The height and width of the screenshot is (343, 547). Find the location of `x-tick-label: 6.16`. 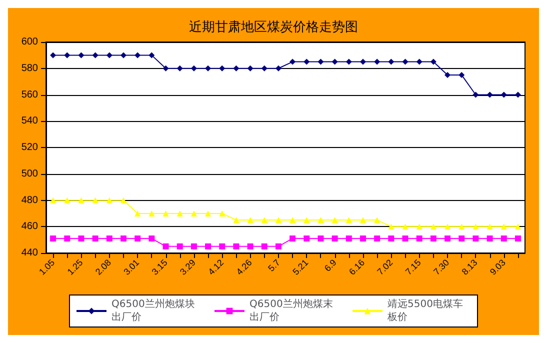

x-tick-label: 6.16 is located at coordinates (357, 267).